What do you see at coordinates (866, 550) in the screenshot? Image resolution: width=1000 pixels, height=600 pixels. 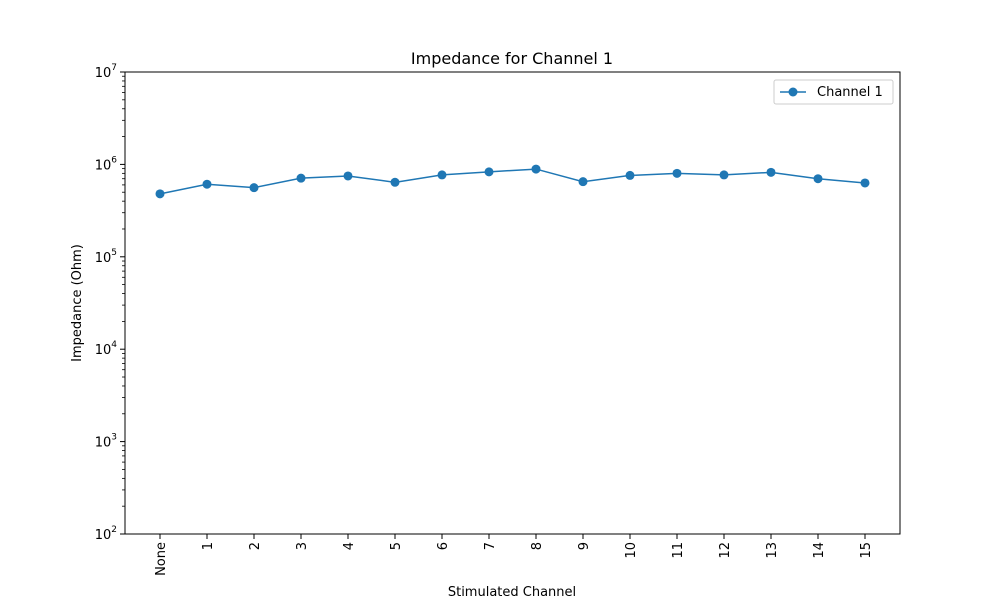 I see `x-tick-label: 15` at bounding box center [866, 550].